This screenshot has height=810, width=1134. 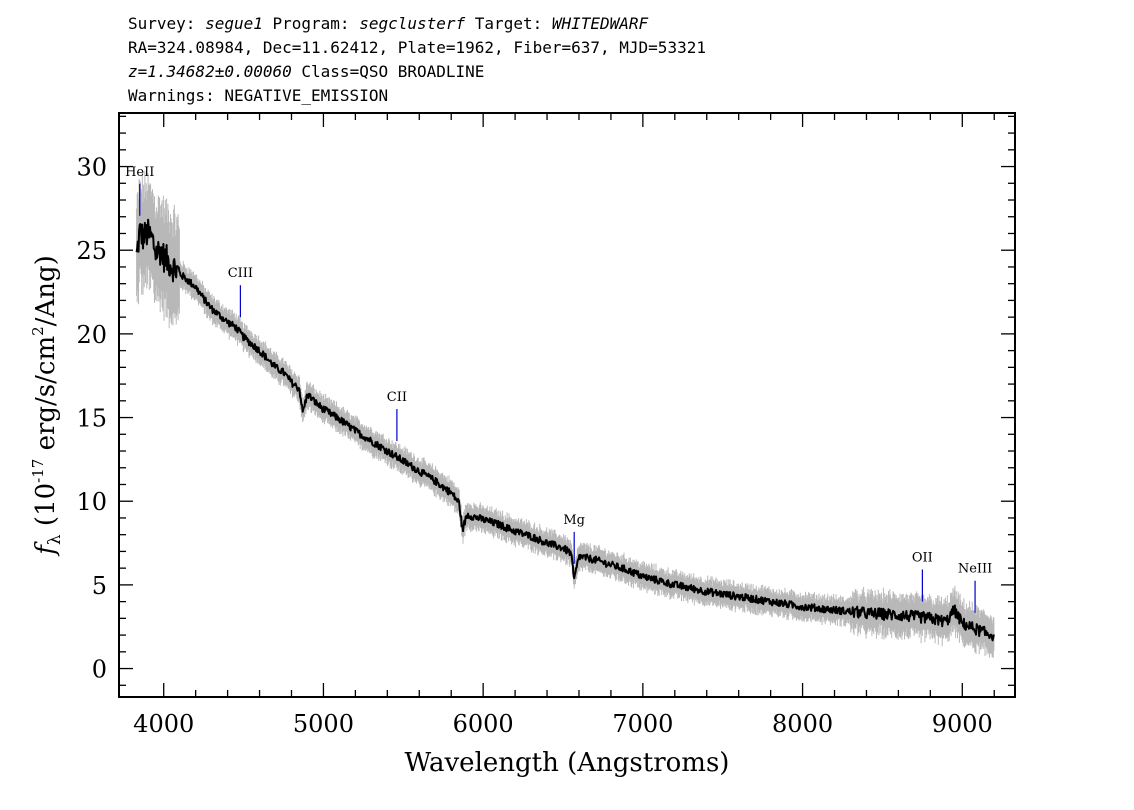 I want to click on emission-label-oii: OII, so click(x=922, y=558).